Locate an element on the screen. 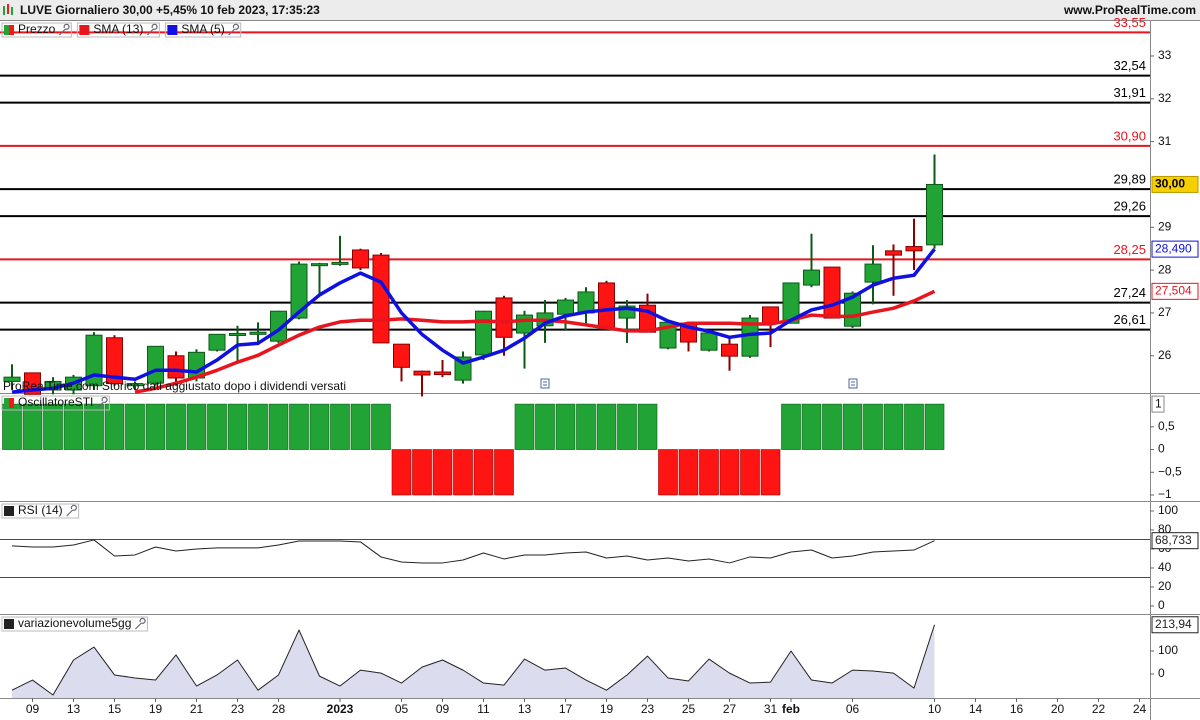 This screenshot has height=720, width=1200. level-label: 27,24 is located at coordinates (1129, 292).